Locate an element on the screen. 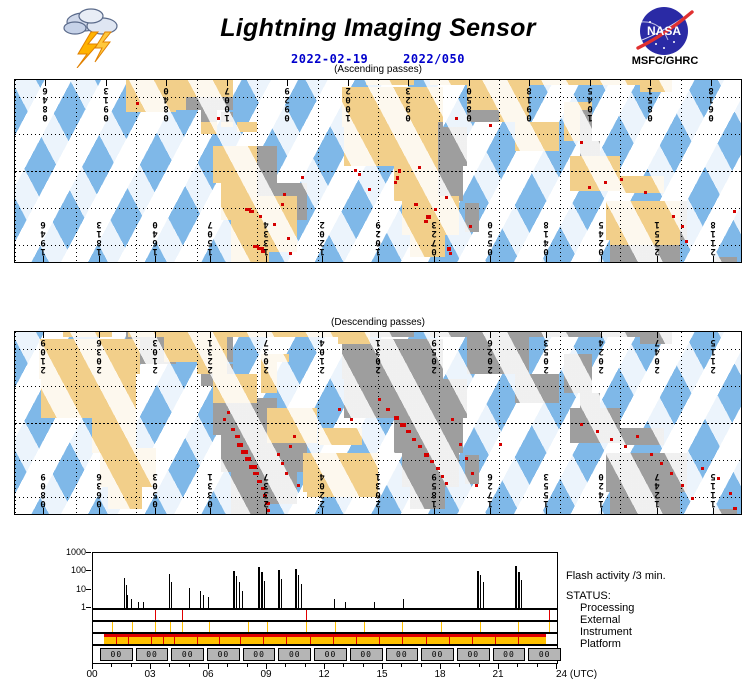 This screenshot has height=680, width=756. orbit-time-label-bottom: 1507 is located at coordinates (210, 238).